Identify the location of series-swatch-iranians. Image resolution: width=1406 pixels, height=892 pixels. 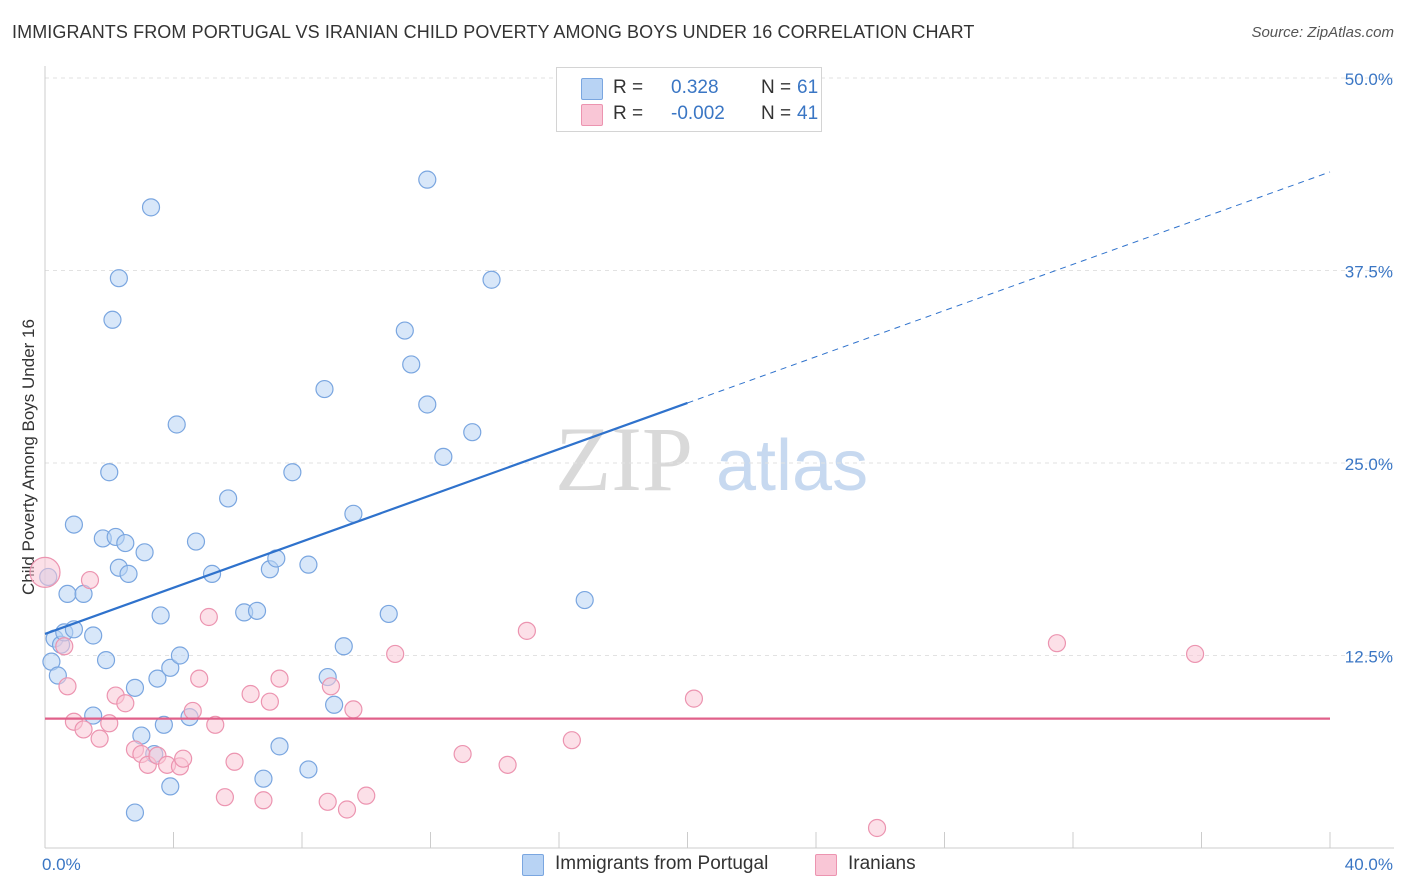
(826, 865).